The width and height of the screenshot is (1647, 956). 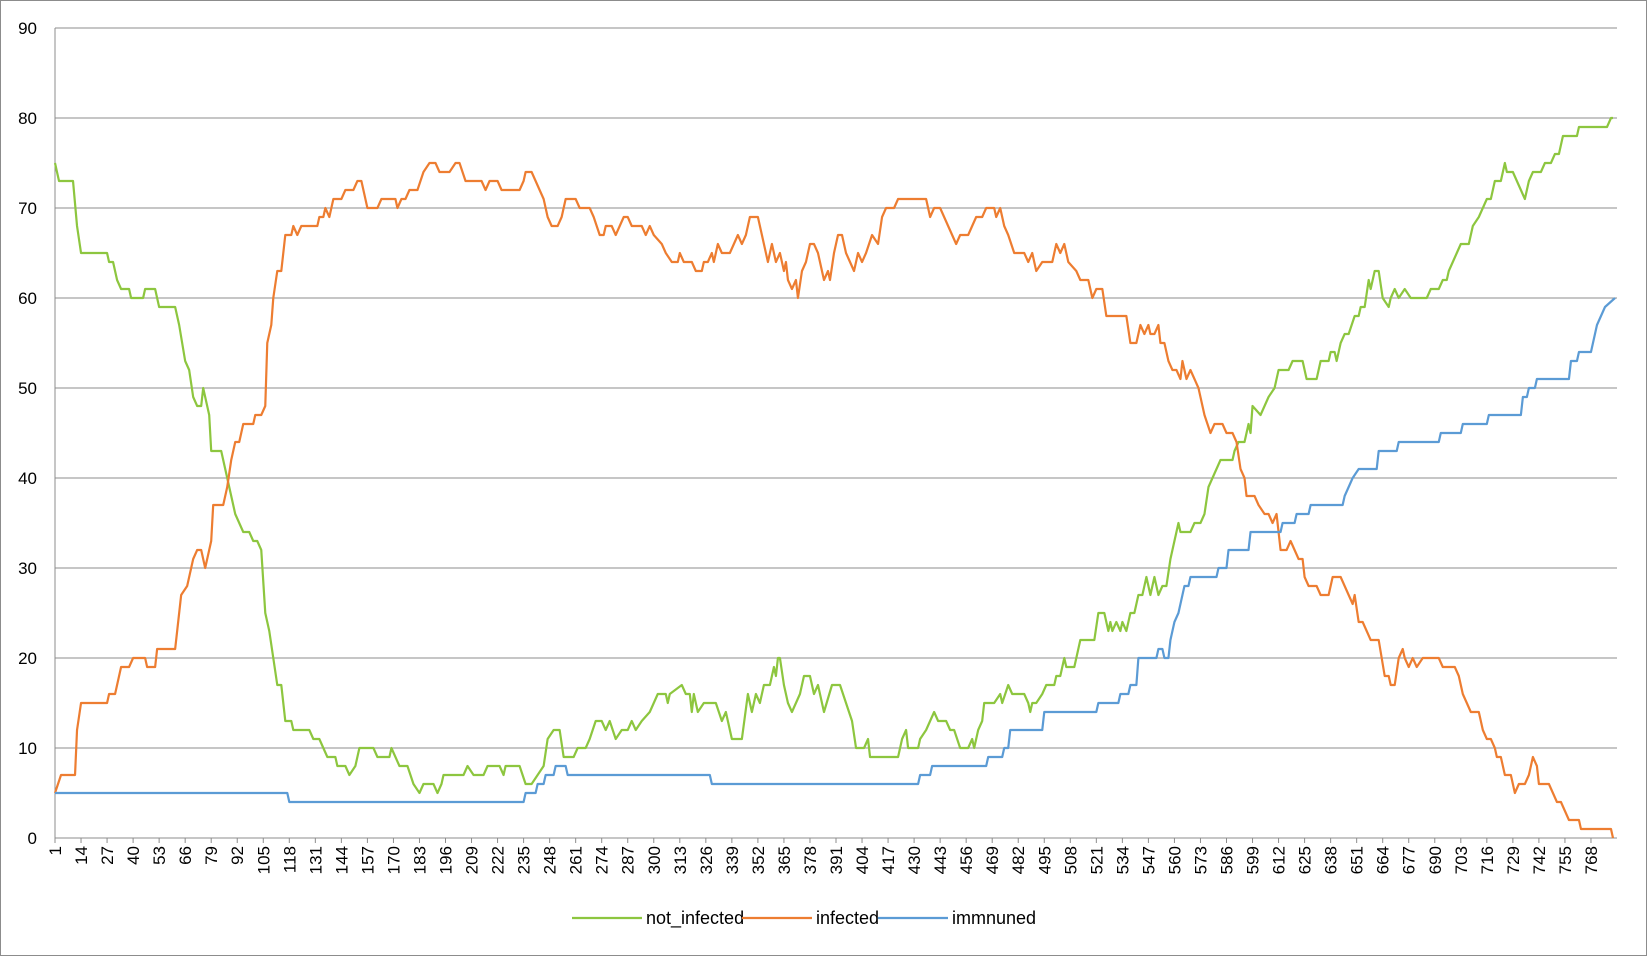 I want to click on x-tick-label: 183, so click(x=419, y=860).